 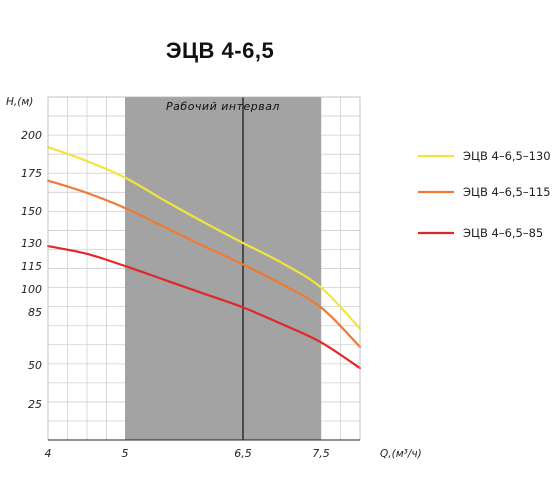 I want to click on y-tick-label: 200, so click(x=31, y=135).